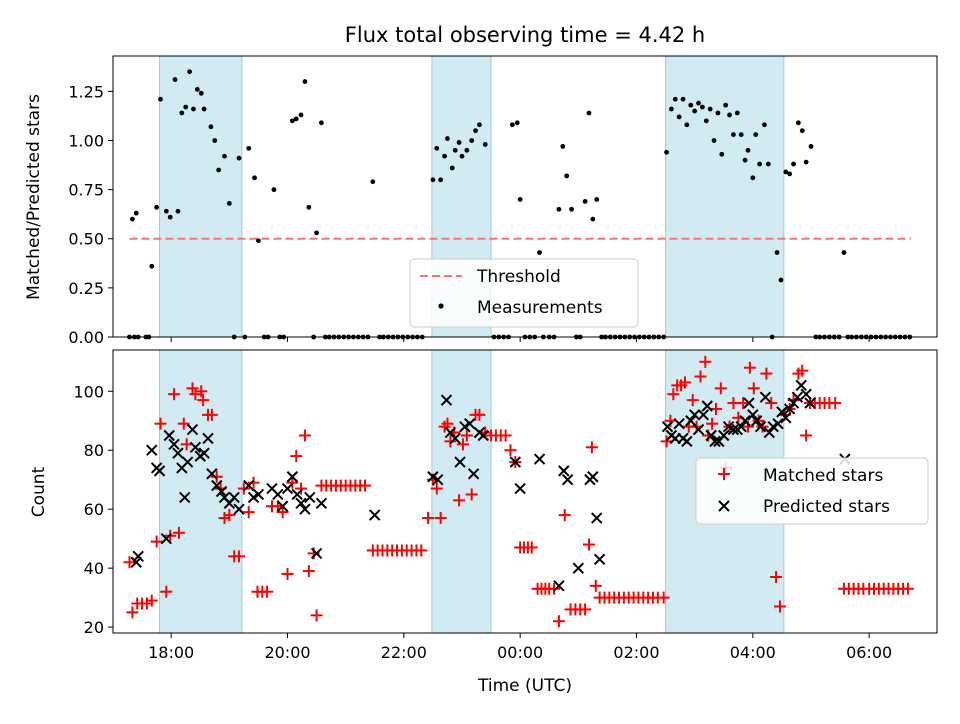  Describe the element at coordinates (812, 491) in the screenshot. I see `bottom-legend: Matched stars Predicted stars` at that location.